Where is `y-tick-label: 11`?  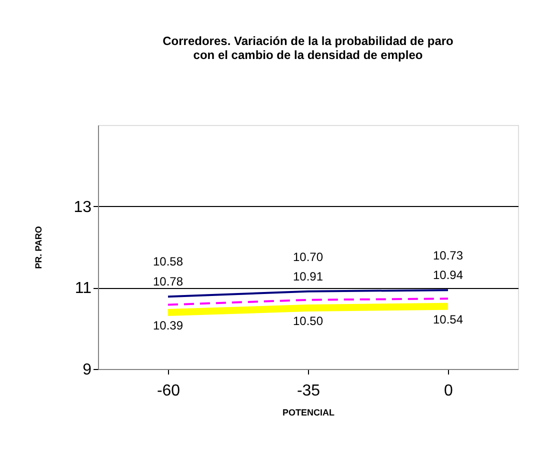
y-tick-label: 11 is located at coordinates (83, 289).